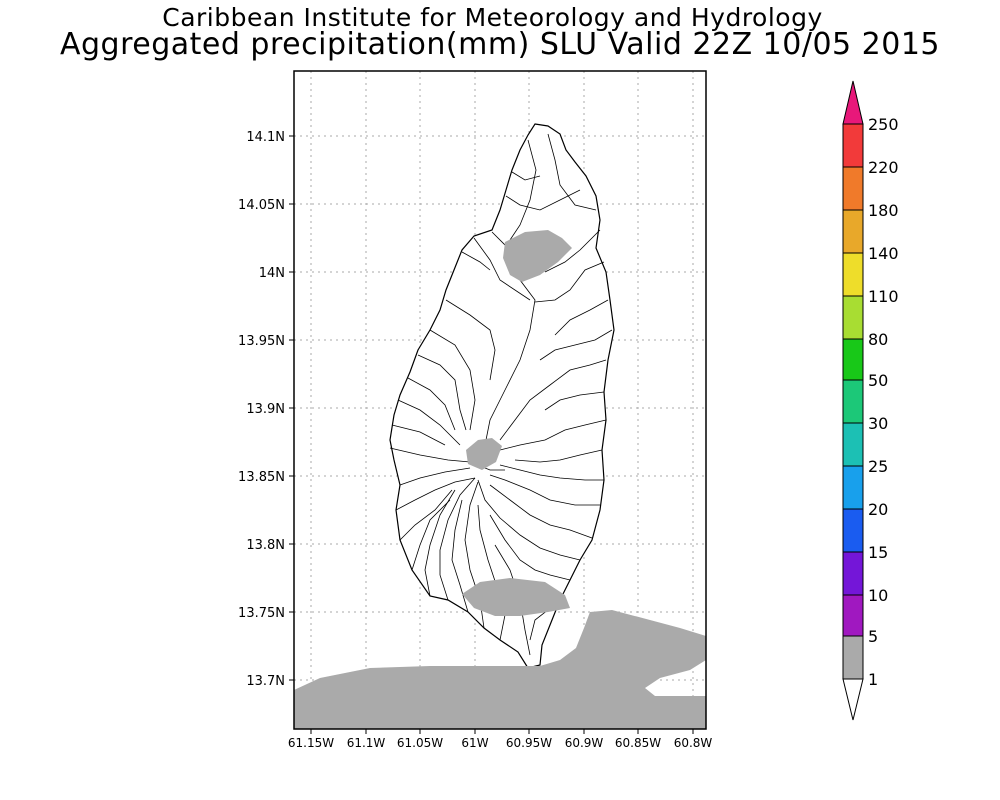  I want to click on x-tick-label: 60.9W, so click(584, 743).